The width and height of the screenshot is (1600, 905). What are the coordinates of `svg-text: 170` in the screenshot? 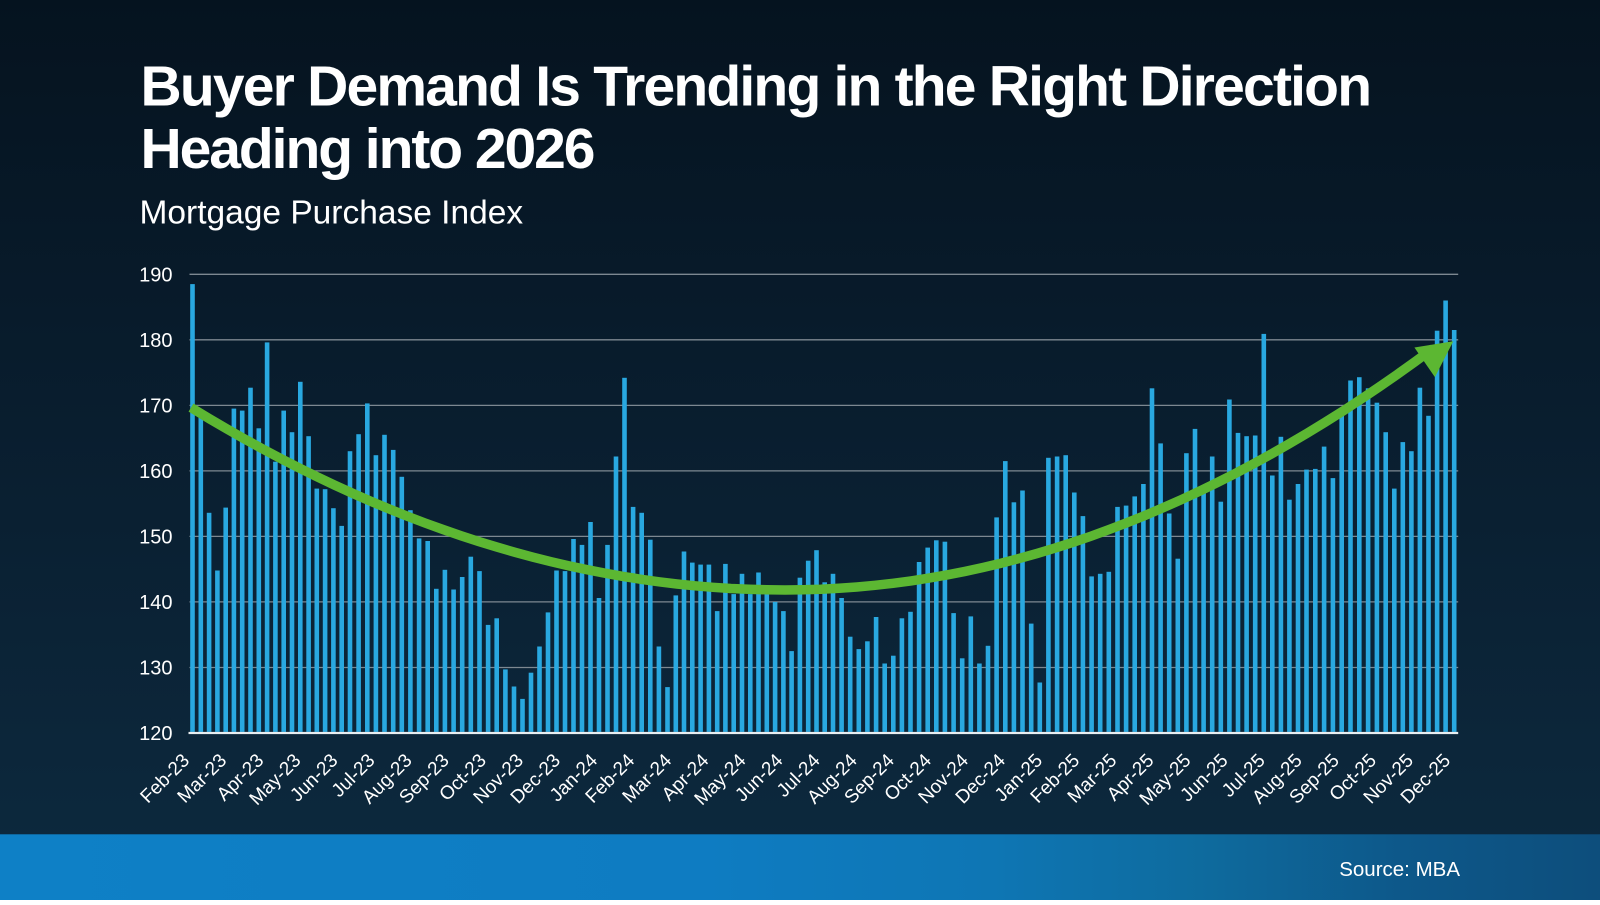 It's located at (155, 407).